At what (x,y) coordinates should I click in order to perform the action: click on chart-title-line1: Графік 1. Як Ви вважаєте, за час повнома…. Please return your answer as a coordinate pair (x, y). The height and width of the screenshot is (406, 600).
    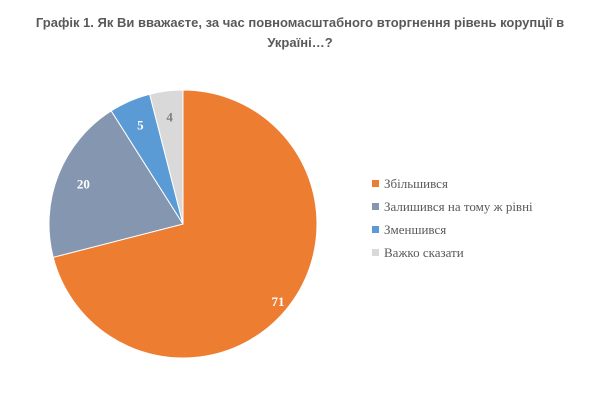
    Looking at the image, I should click on (300, 22).